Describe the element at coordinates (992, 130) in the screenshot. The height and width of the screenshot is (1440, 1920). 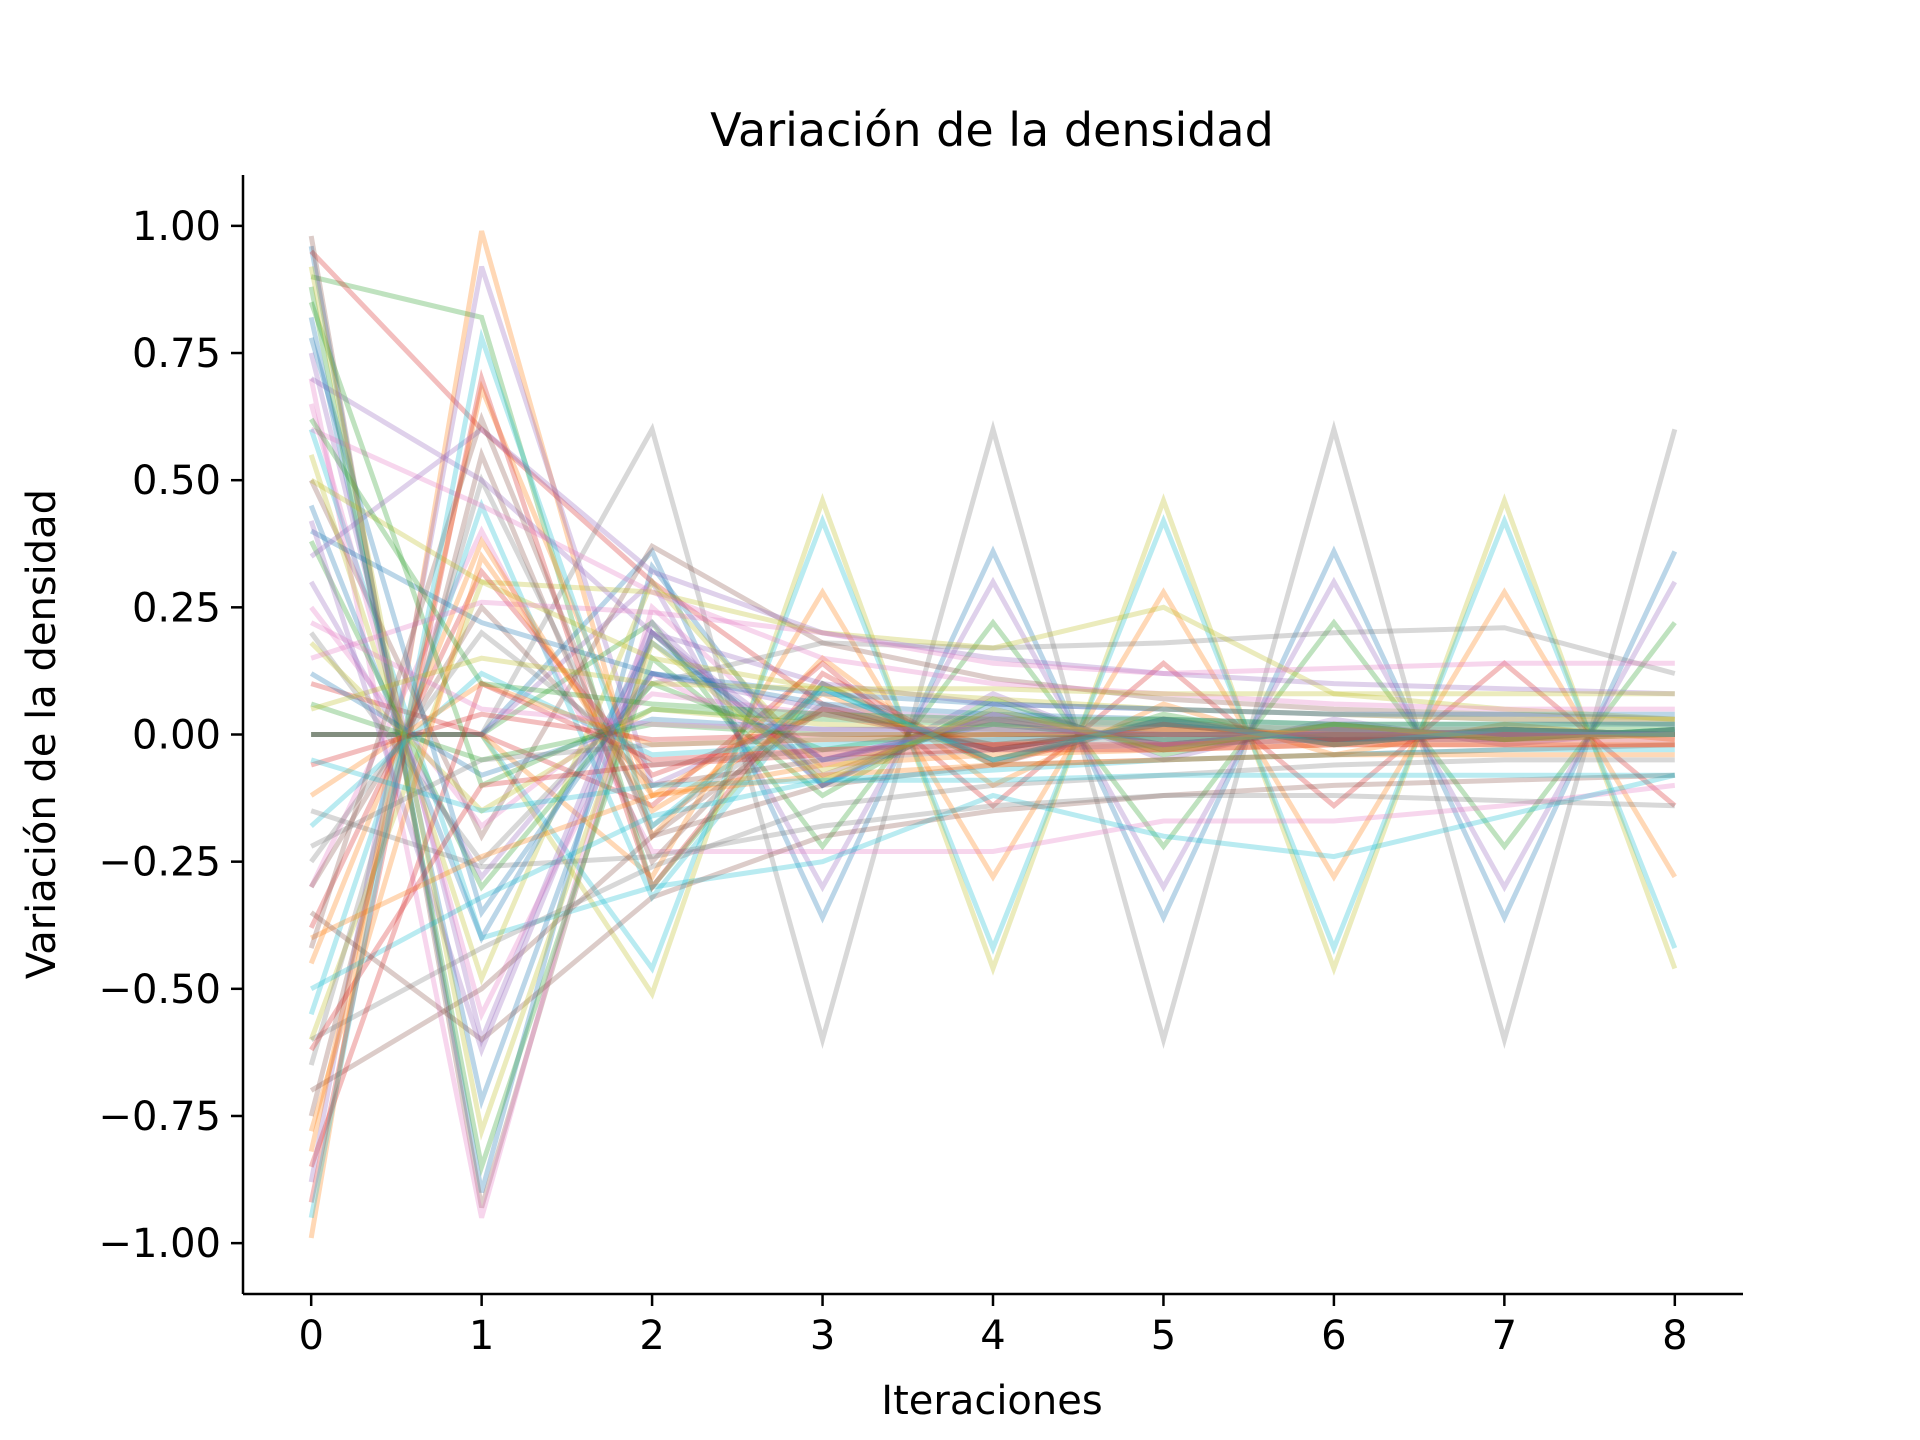
I see `chart-title: Variación de la densidad` at that location.